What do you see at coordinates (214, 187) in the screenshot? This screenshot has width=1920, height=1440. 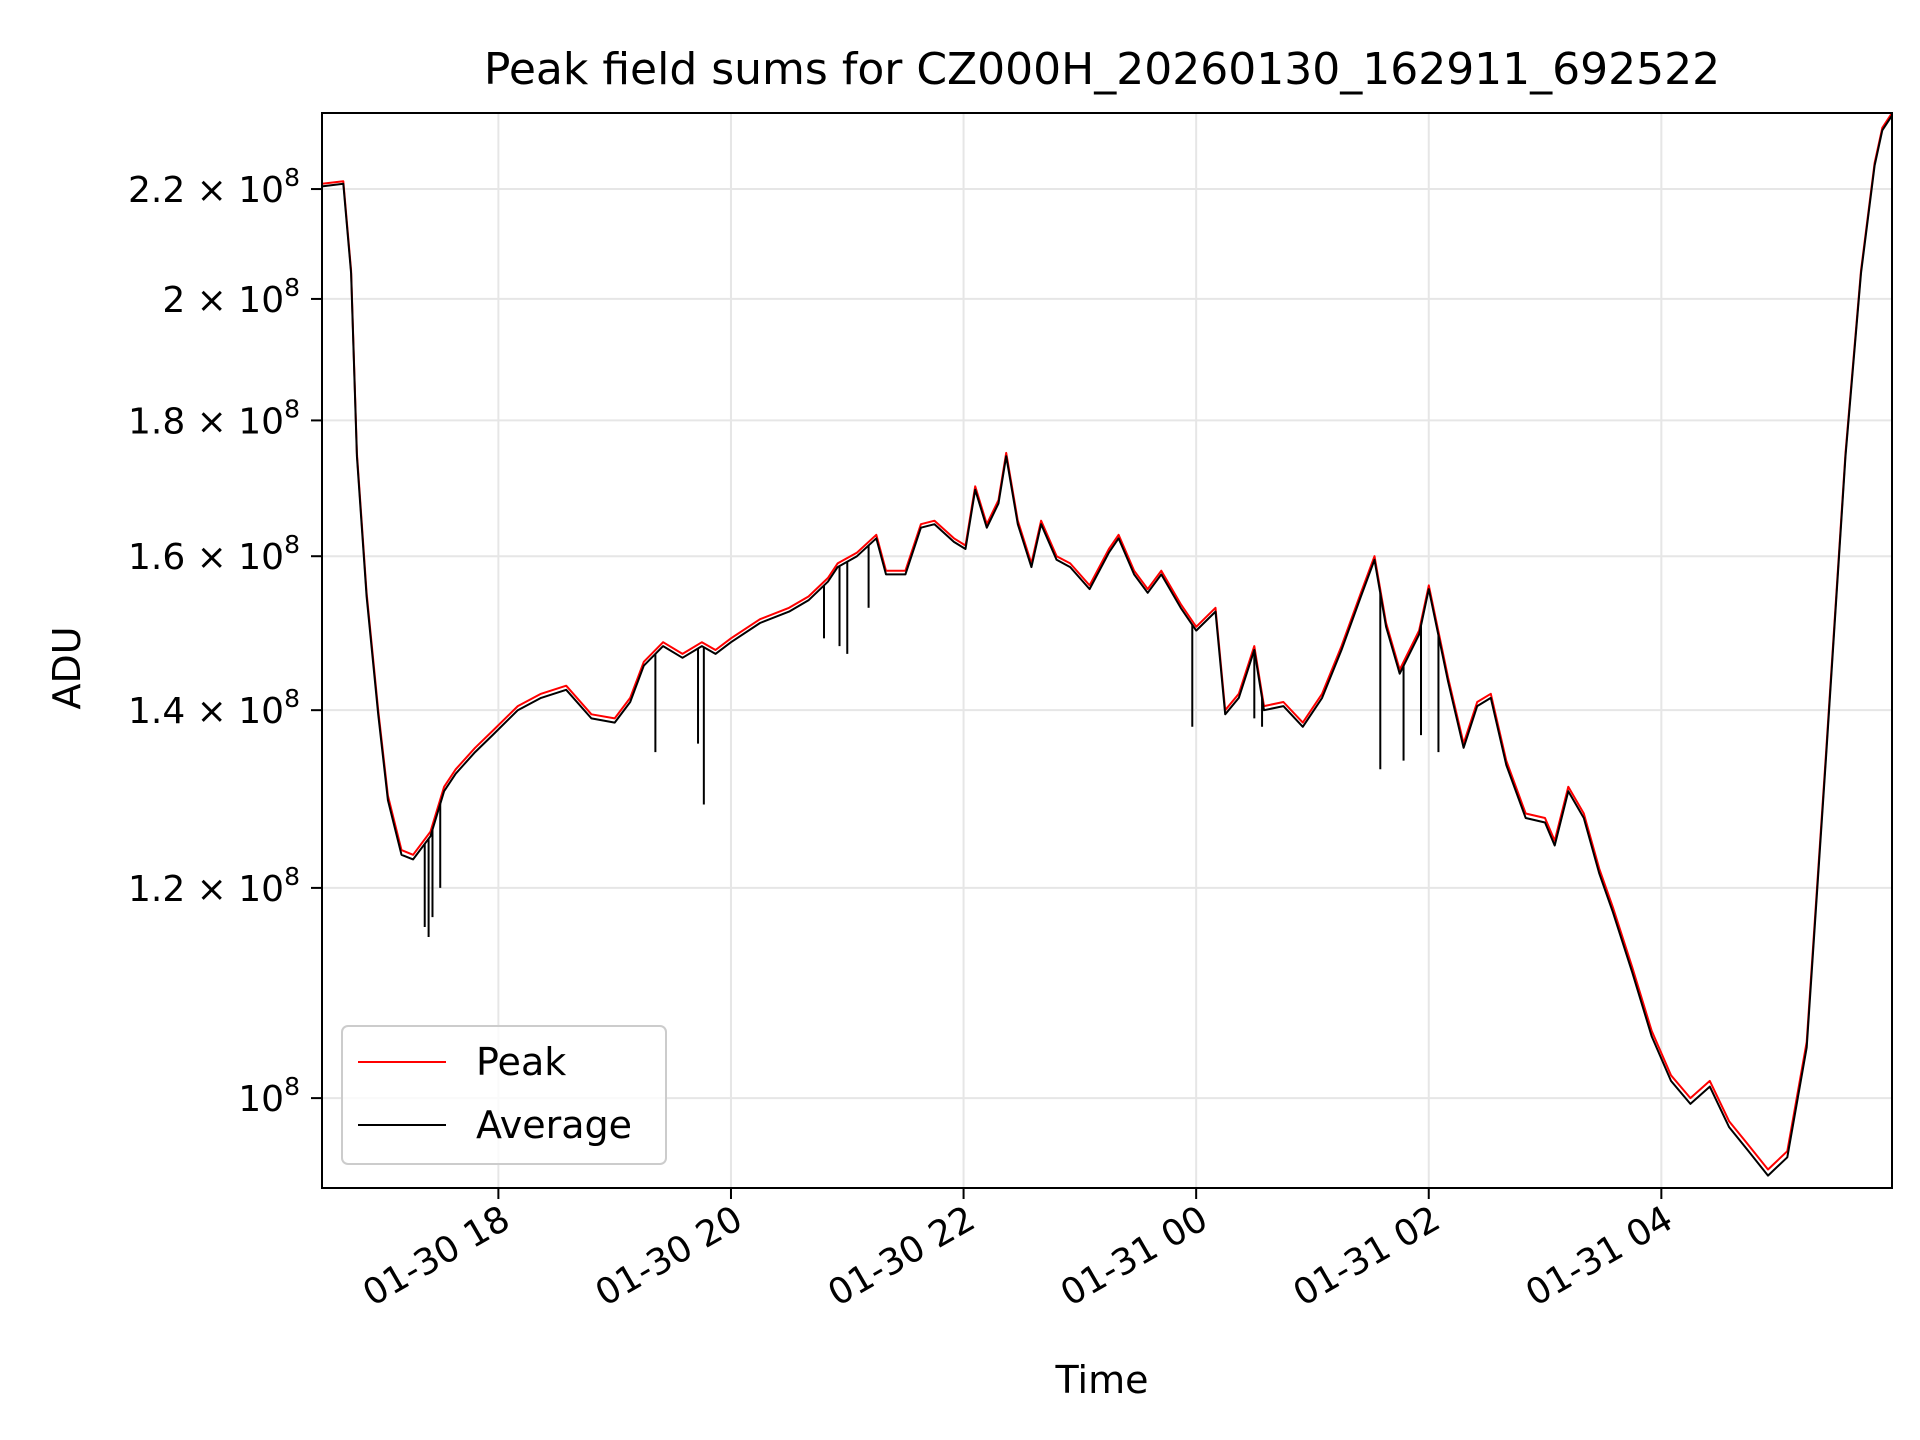 I see `y-tick-label: 2.2 × 108` at bounding box center [214, 187].